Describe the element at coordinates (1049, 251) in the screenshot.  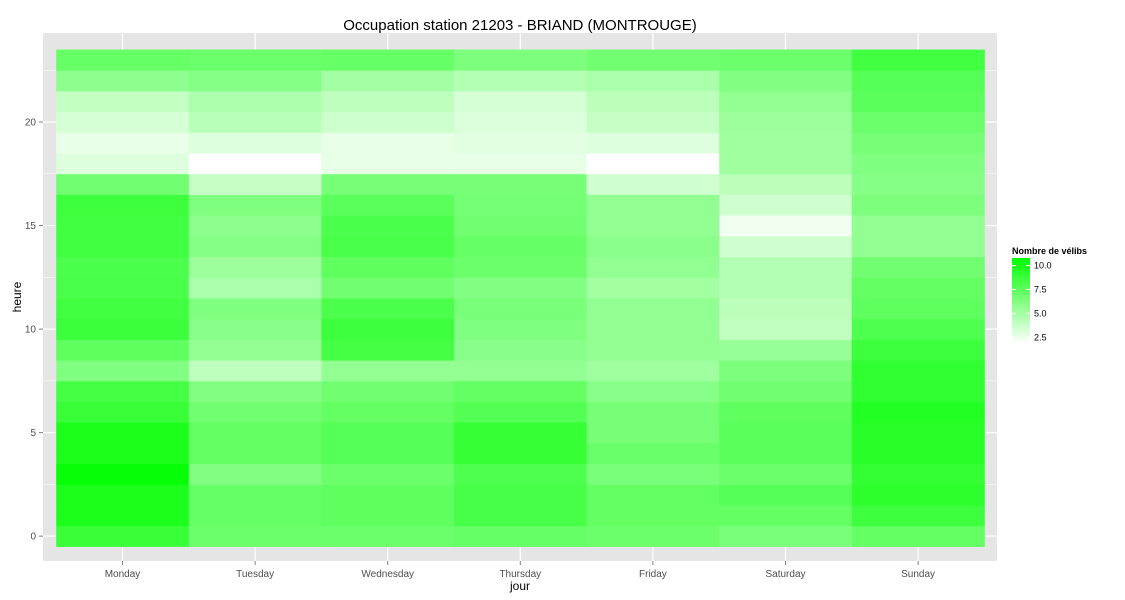
I see `legend-title: Nombre de vélibs` at that location.